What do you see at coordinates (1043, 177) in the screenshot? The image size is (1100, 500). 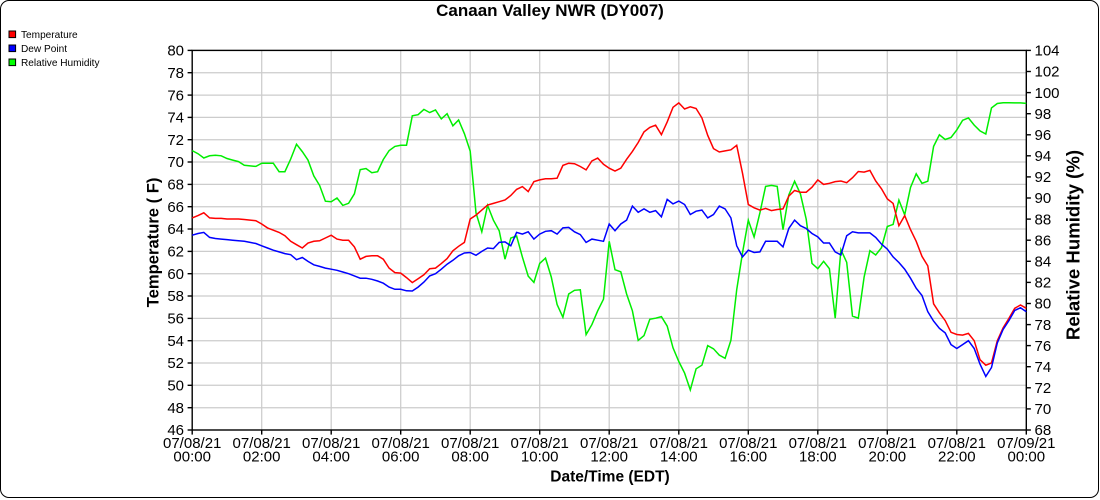 I see `svg-text: 92` at bounding box center [1043, 177].